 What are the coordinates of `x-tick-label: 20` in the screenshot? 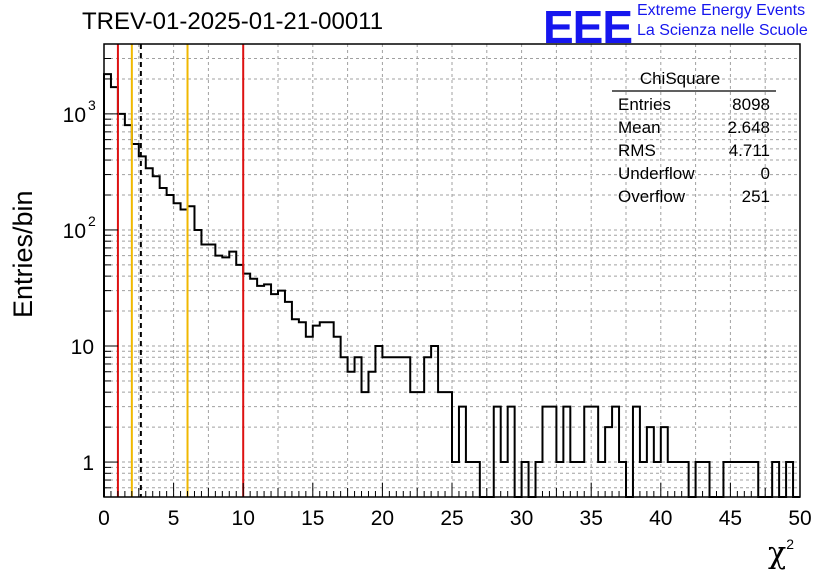 It's located at (382, 518).